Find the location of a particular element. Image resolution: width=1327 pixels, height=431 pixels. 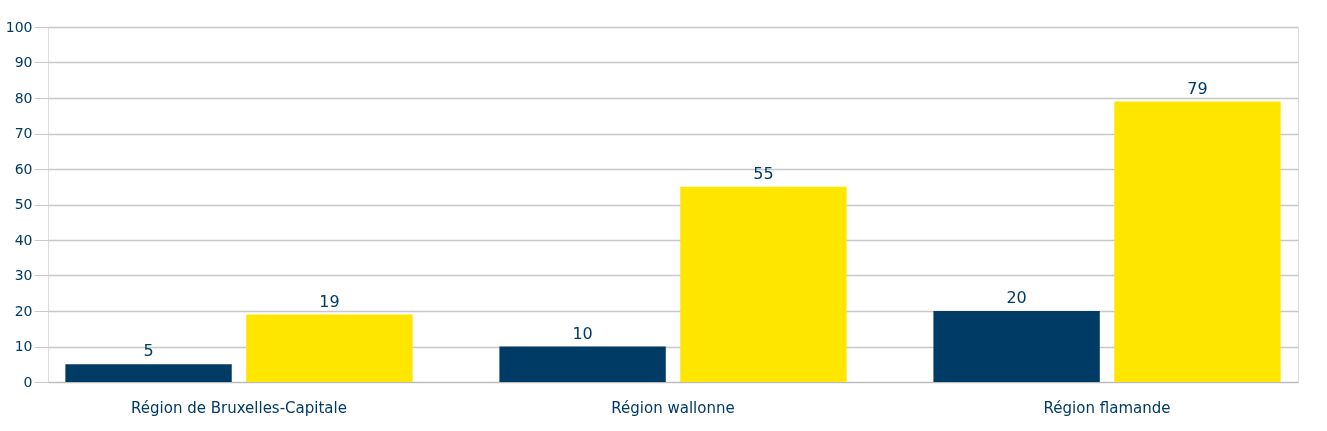

x-tick-label: Région de Bruxelles-Capitale is located at coordinates (239, 407).